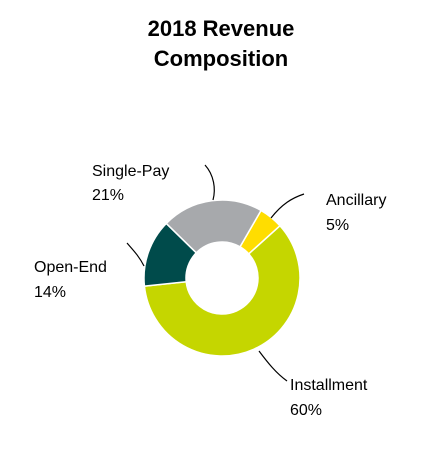  What do you see at coordinates (221, 58) in the screenshot?
I see `chart-title-line-2: Composition` at bounding box center [221, 58].